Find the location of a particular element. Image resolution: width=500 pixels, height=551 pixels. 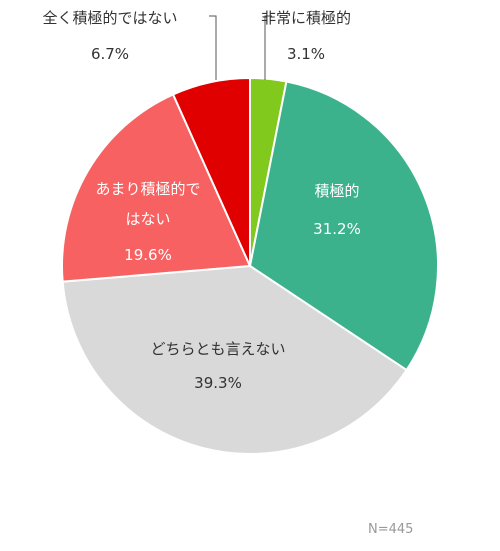

slice-label-not-very-line2: はない is located at coordinates (148, 219).